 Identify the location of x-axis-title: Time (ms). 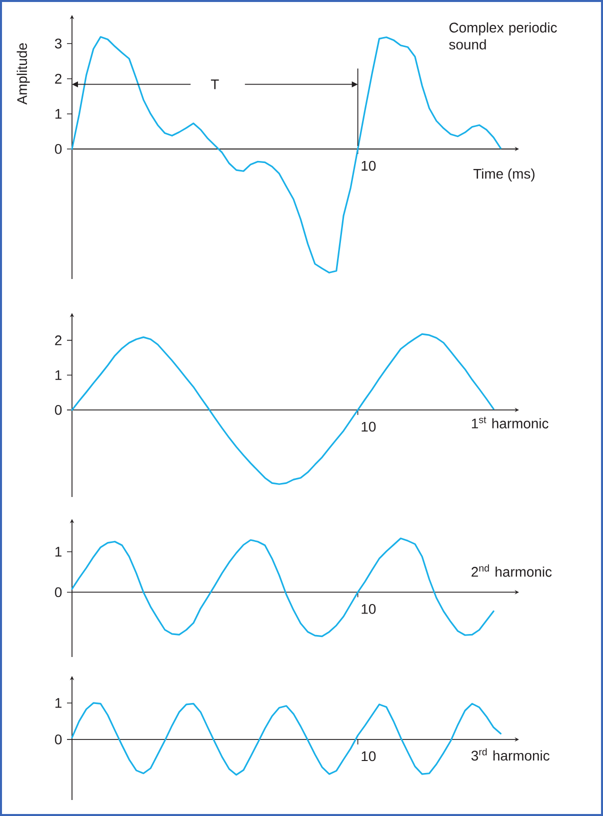
(503, 175).